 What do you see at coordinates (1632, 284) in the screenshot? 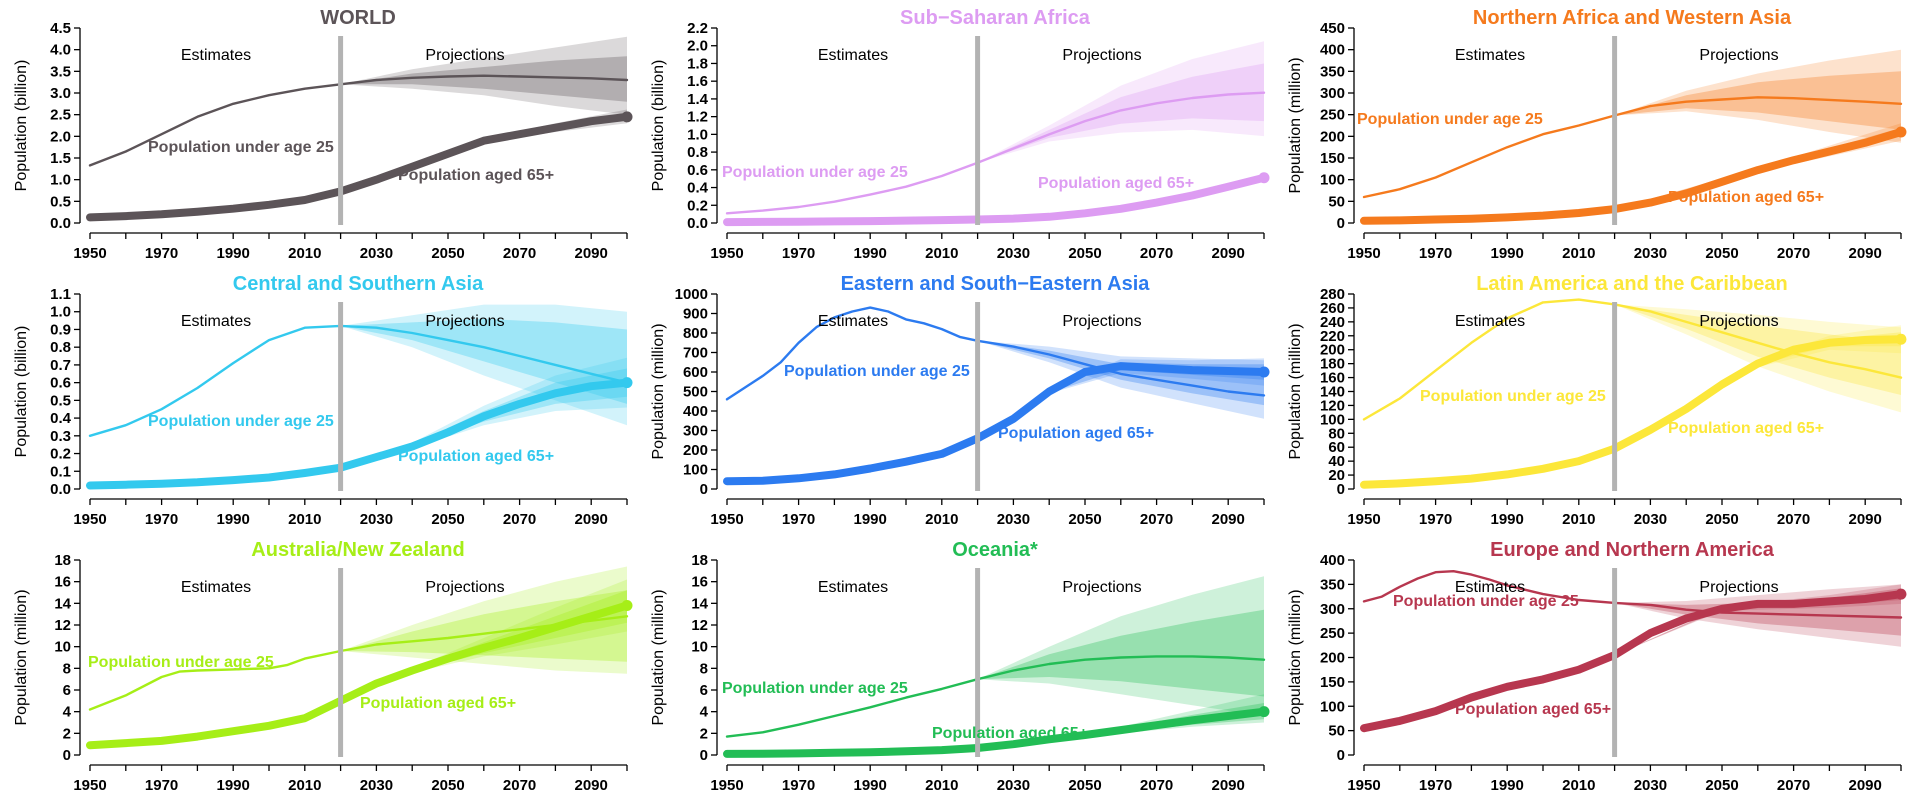
I see `chart-title: Latin America and the Caribbean` at bounding box center [1632, 284].